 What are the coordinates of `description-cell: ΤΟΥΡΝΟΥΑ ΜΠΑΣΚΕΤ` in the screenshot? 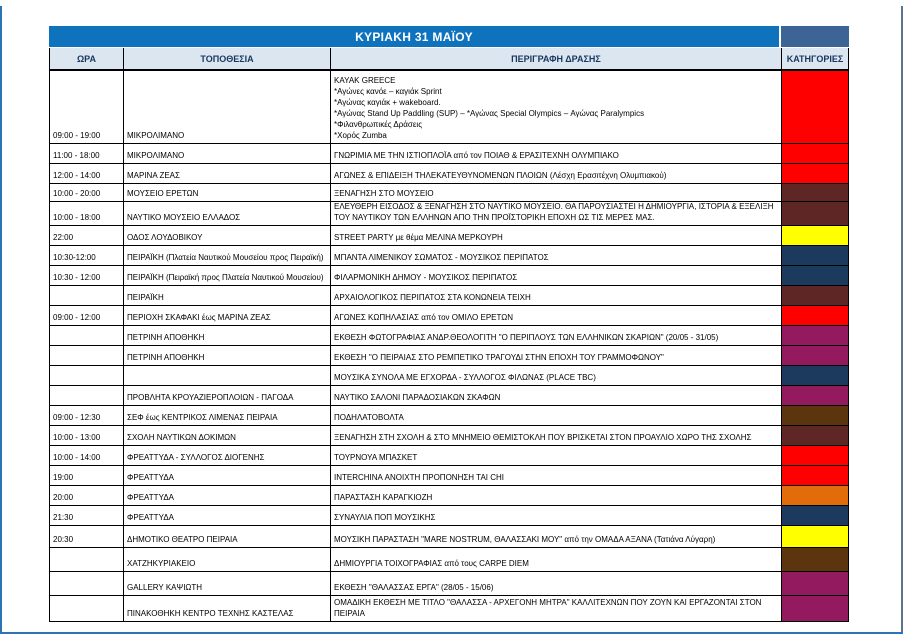 It's located at (555, 455).